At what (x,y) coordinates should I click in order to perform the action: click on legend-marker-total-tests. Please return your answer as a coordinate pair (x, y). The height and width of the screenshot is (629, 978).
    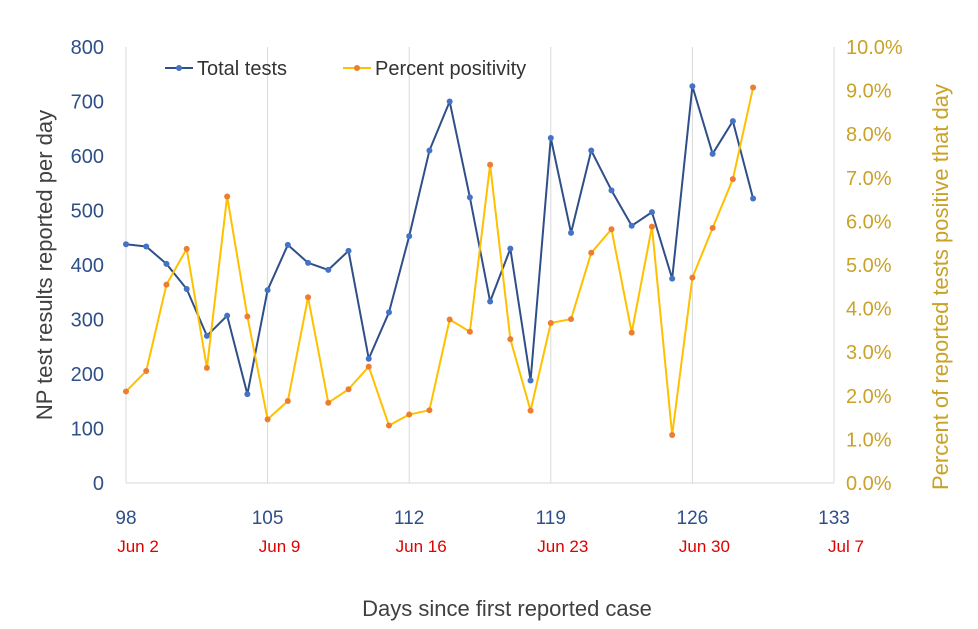
    Looking at the image, I should click on (179, 68).